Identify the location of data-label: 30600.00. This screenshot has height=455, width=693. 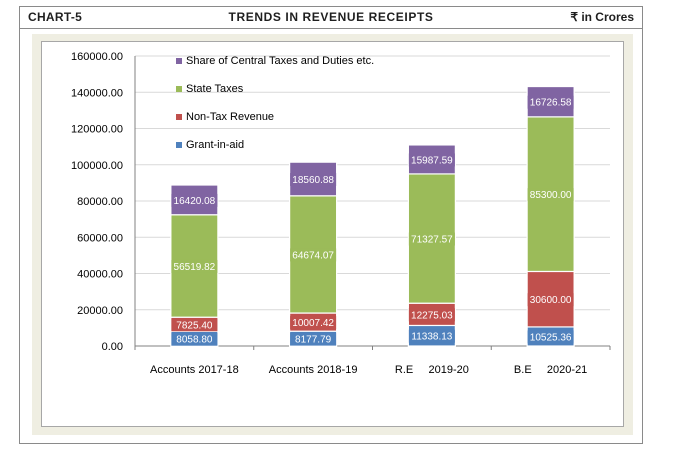
(551, 300).